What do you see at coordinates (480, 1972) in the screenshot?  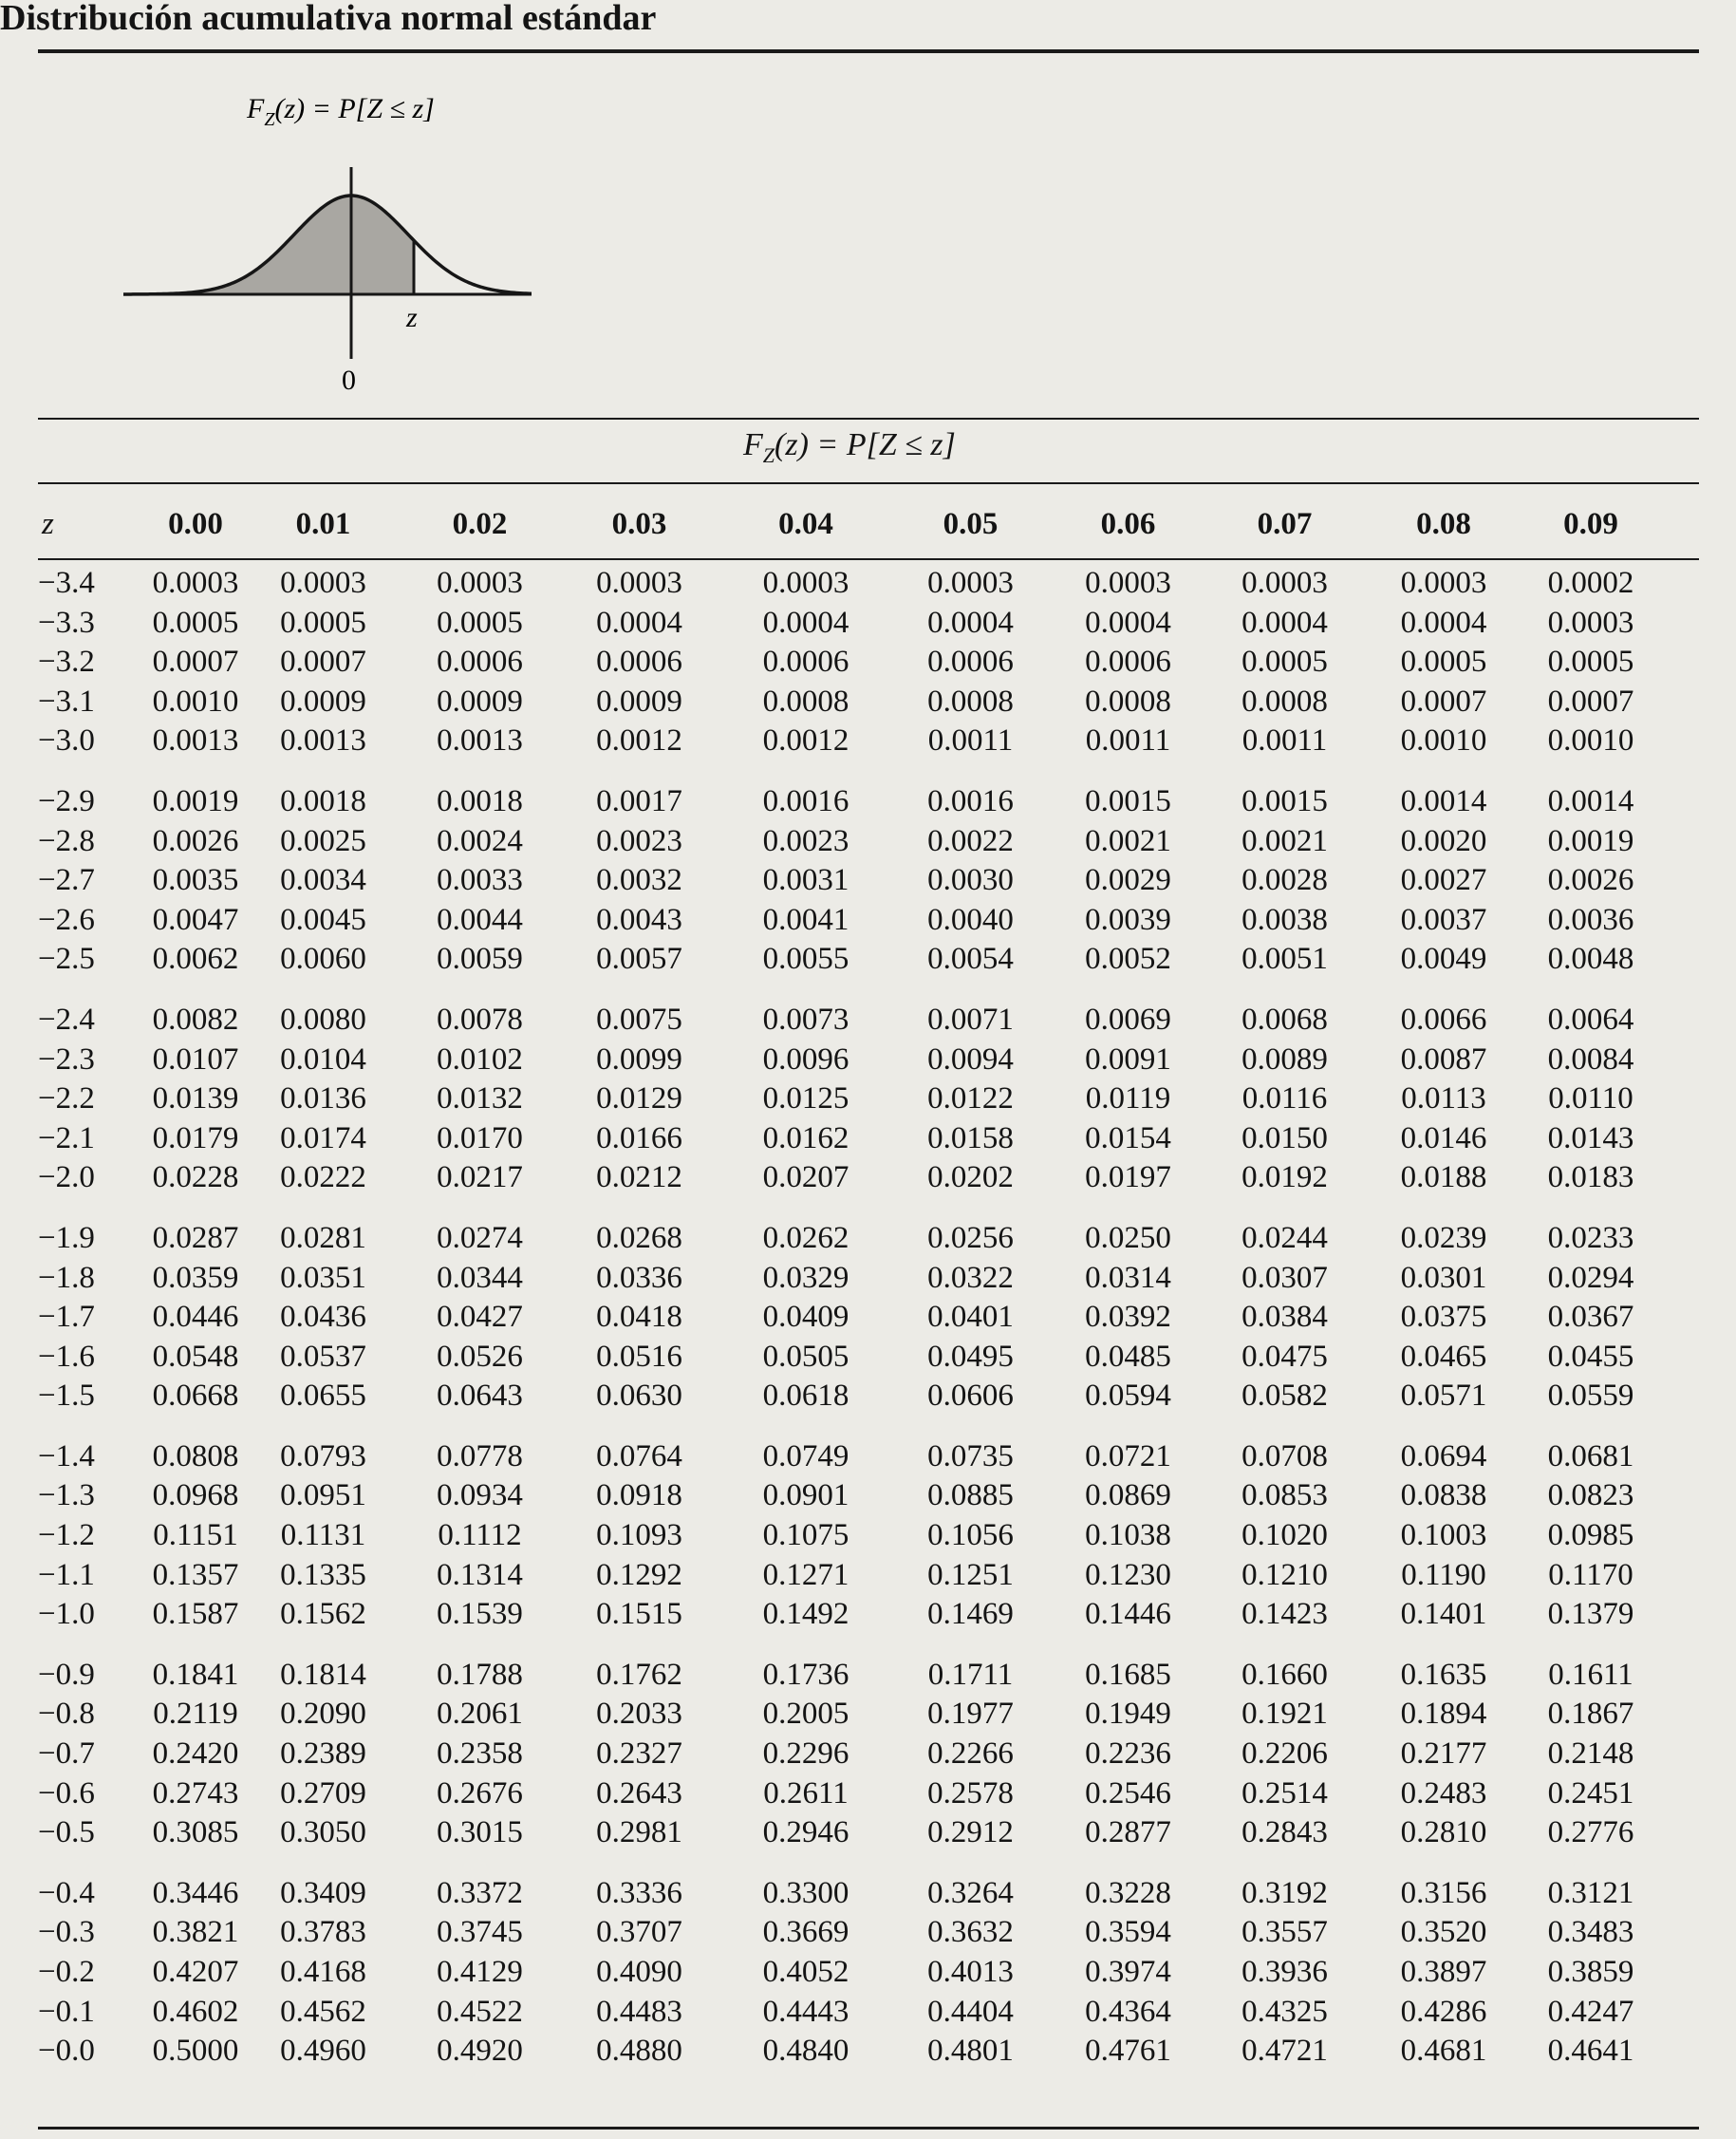 I see `probability-cell: 0.4129` at bounding box center [480, 1972].